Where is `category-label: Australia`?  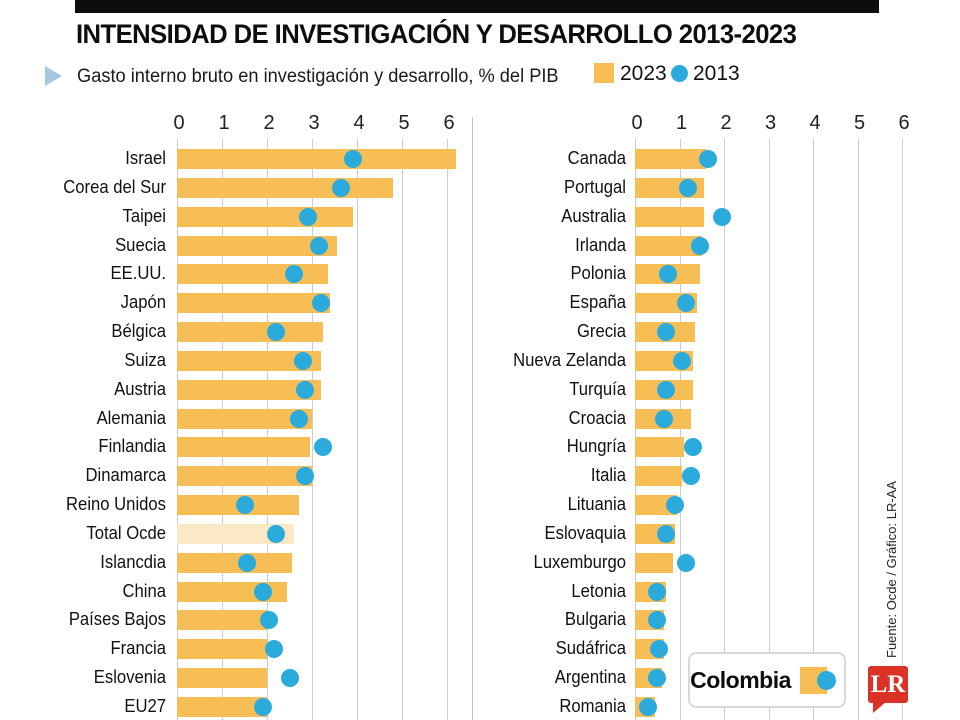
category-label: Australia is located at coordinates (593, 215).